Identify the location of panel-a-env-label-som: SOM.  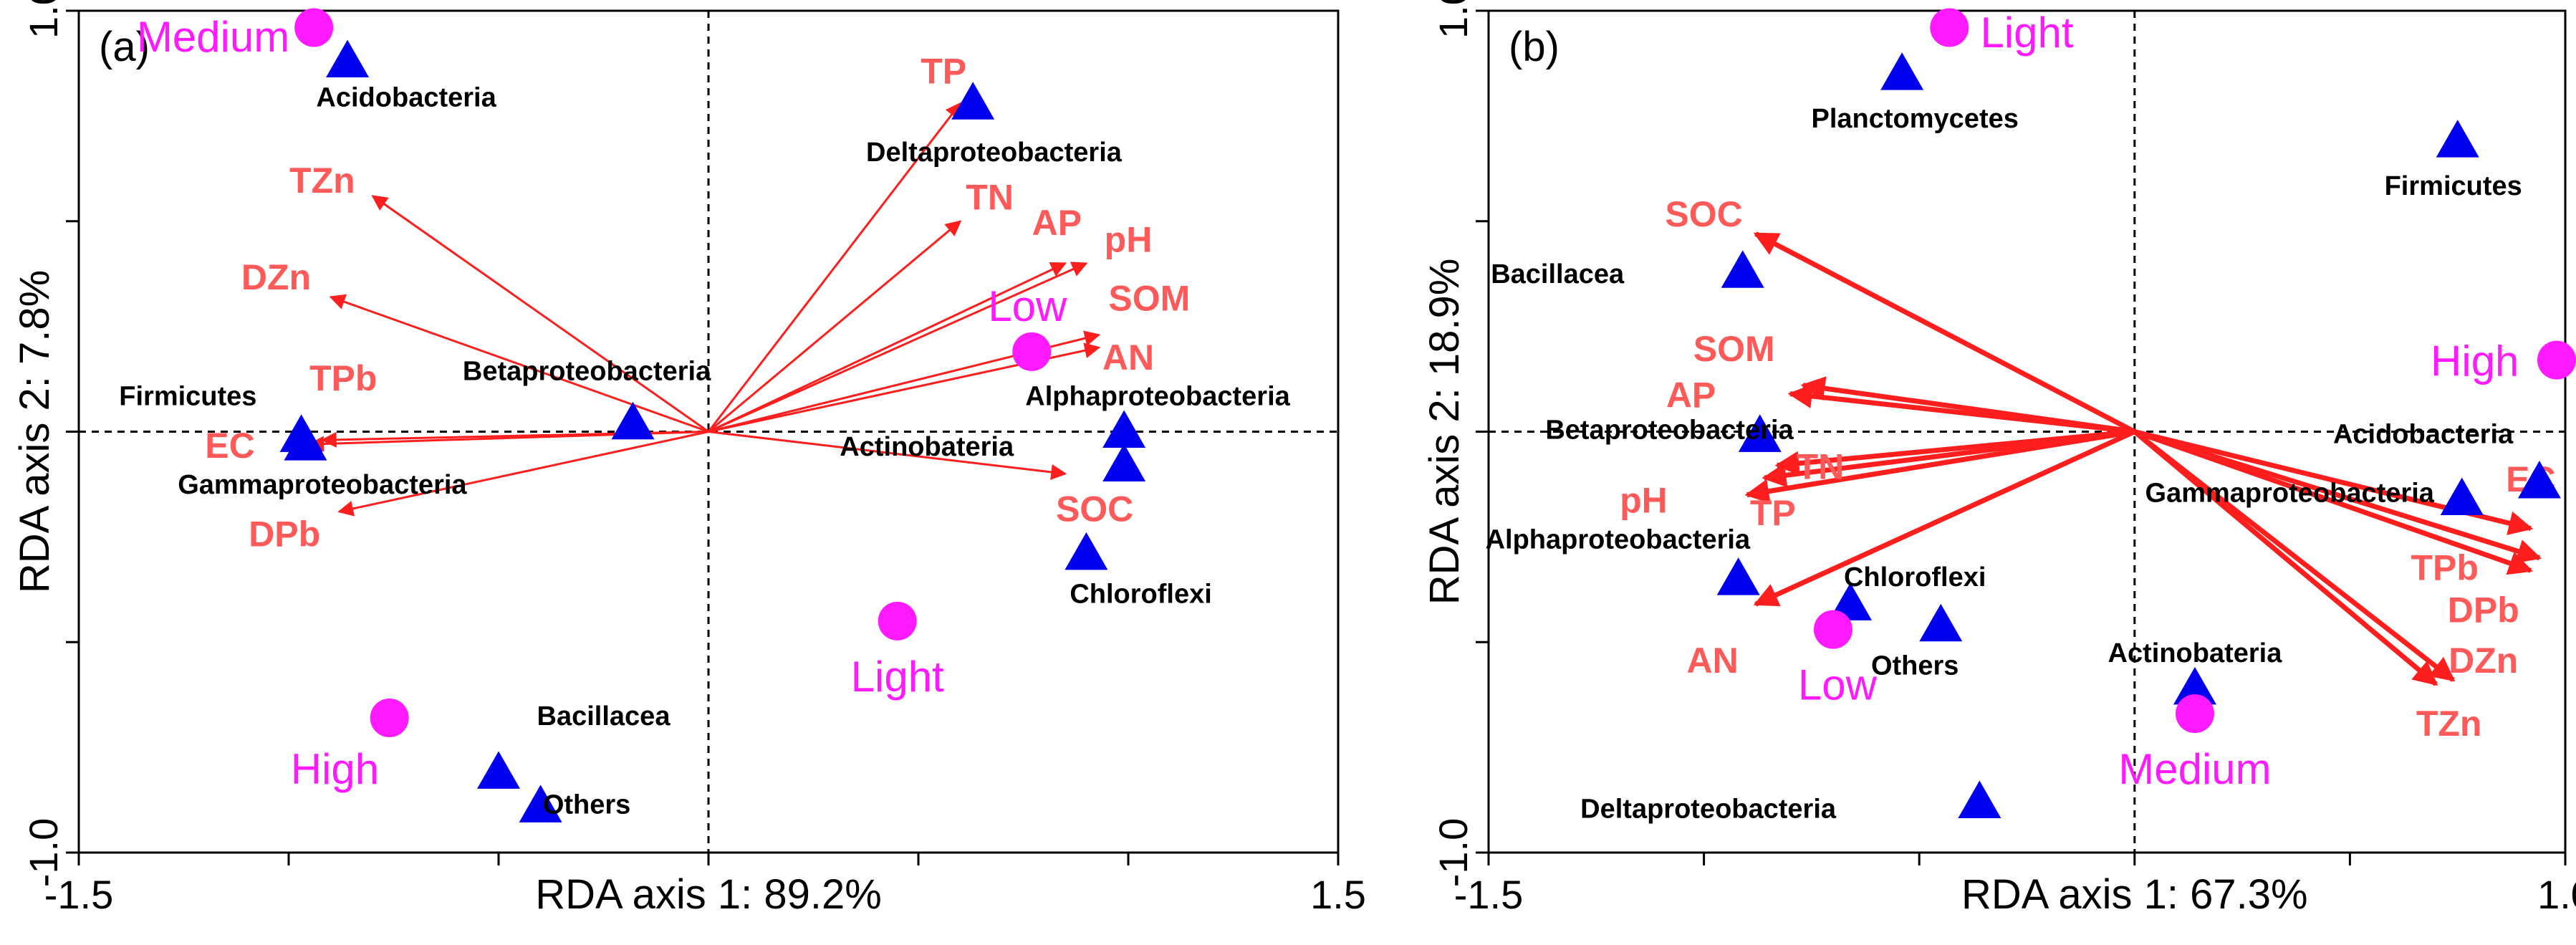
(1149, 299).